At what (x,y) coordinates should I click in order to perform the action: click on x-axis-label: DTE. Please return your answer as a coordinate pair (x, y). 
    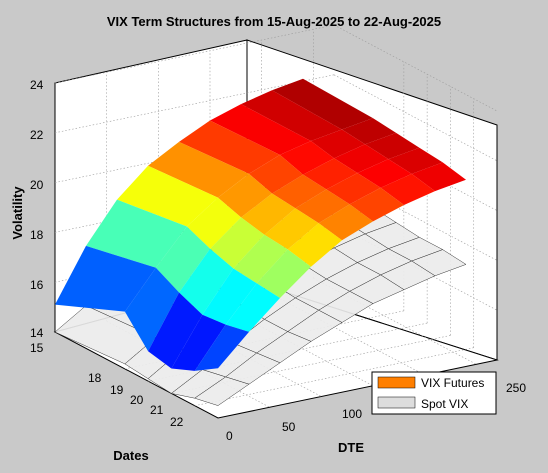
    Looking at the image, I should click on (351, 447).